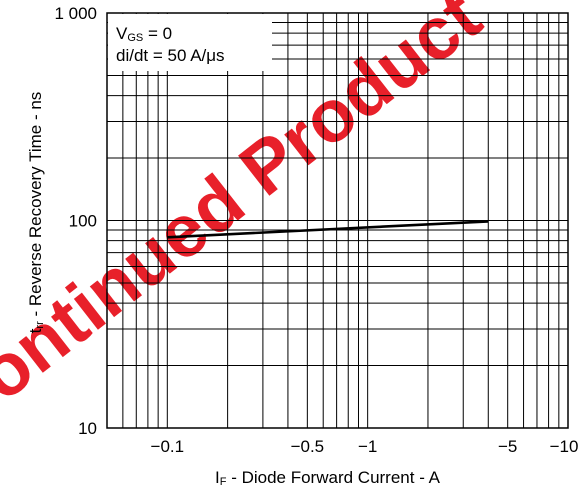 The width and height of the screenshot is (586, 491). What do you see at coordinates (308, 446) in the screenshot?
I see `x-tick-label: −0.5` at bounding box center [308, 446].